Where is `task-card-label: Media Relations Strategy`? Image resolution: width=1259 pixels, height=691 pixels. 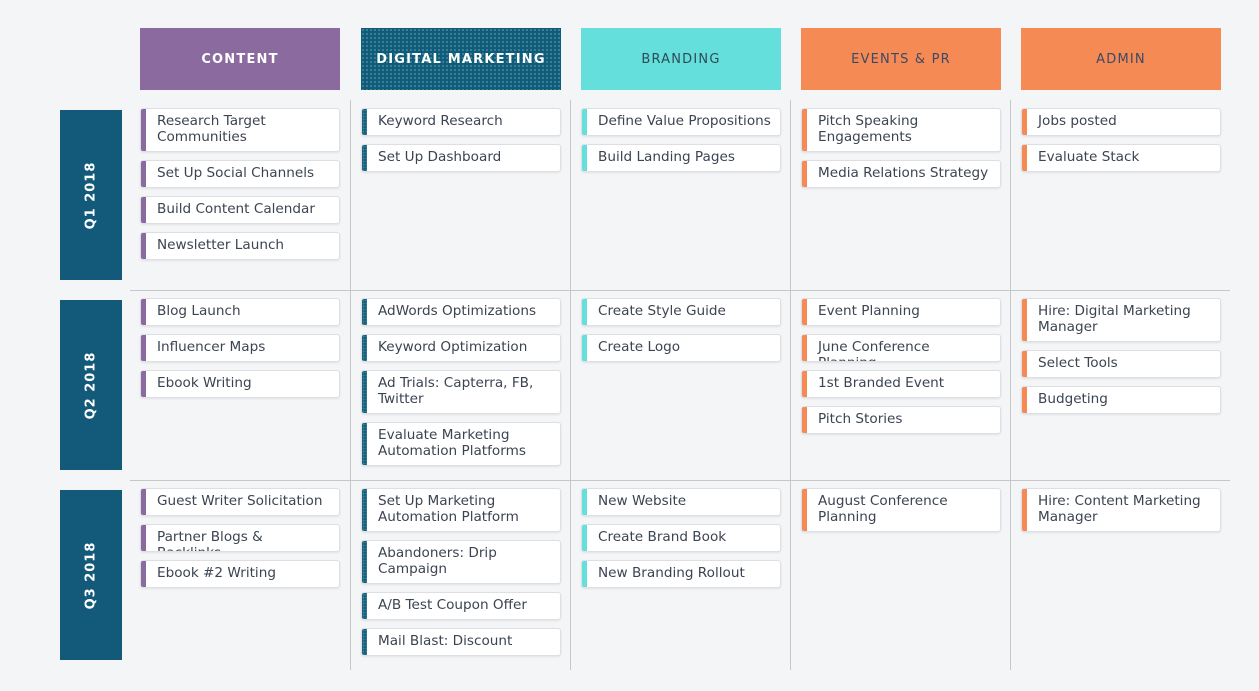 task-card-label: Media Relations Strategy is located at coordinates (903, 173).